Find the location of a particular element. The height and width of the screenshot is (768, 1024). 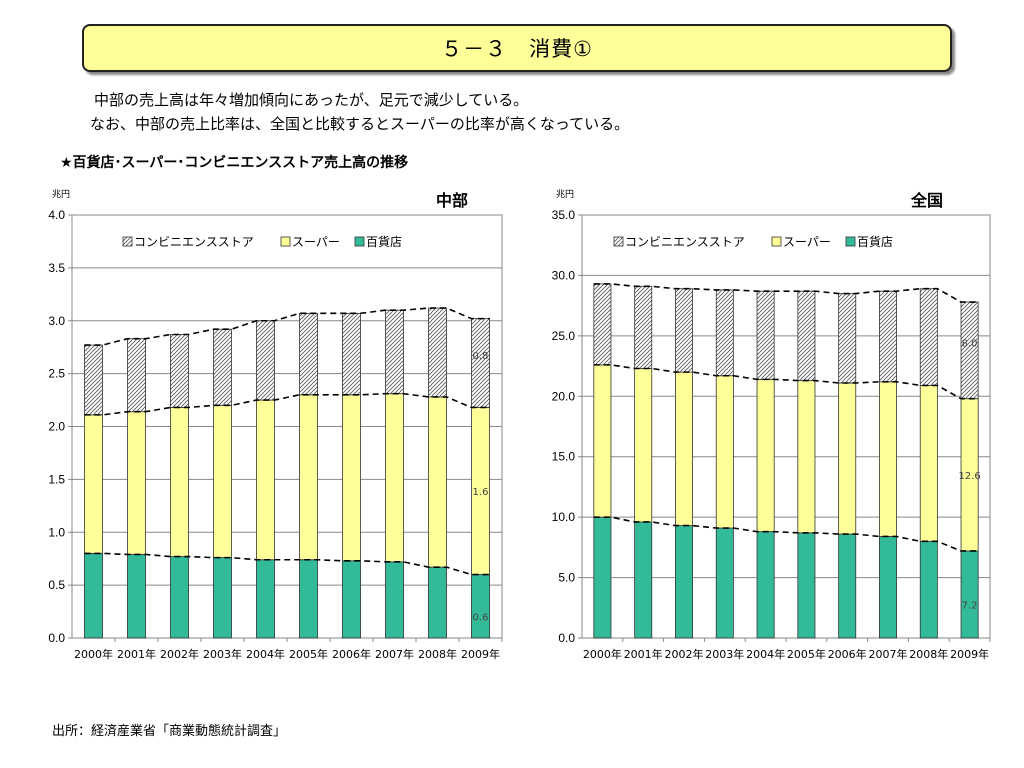

page-title-box: ５－３ 消費① is located at coordinates (517, 48).